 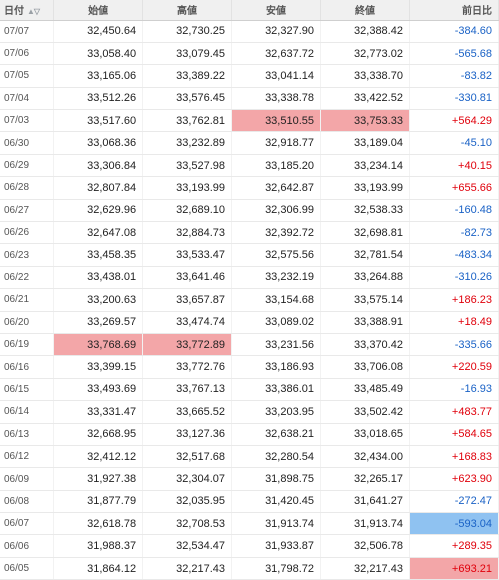 What do you see at coordinates (27, 300) in the screenshot?
I see `cell-date: 06/21` at bounding box center [27, 300].